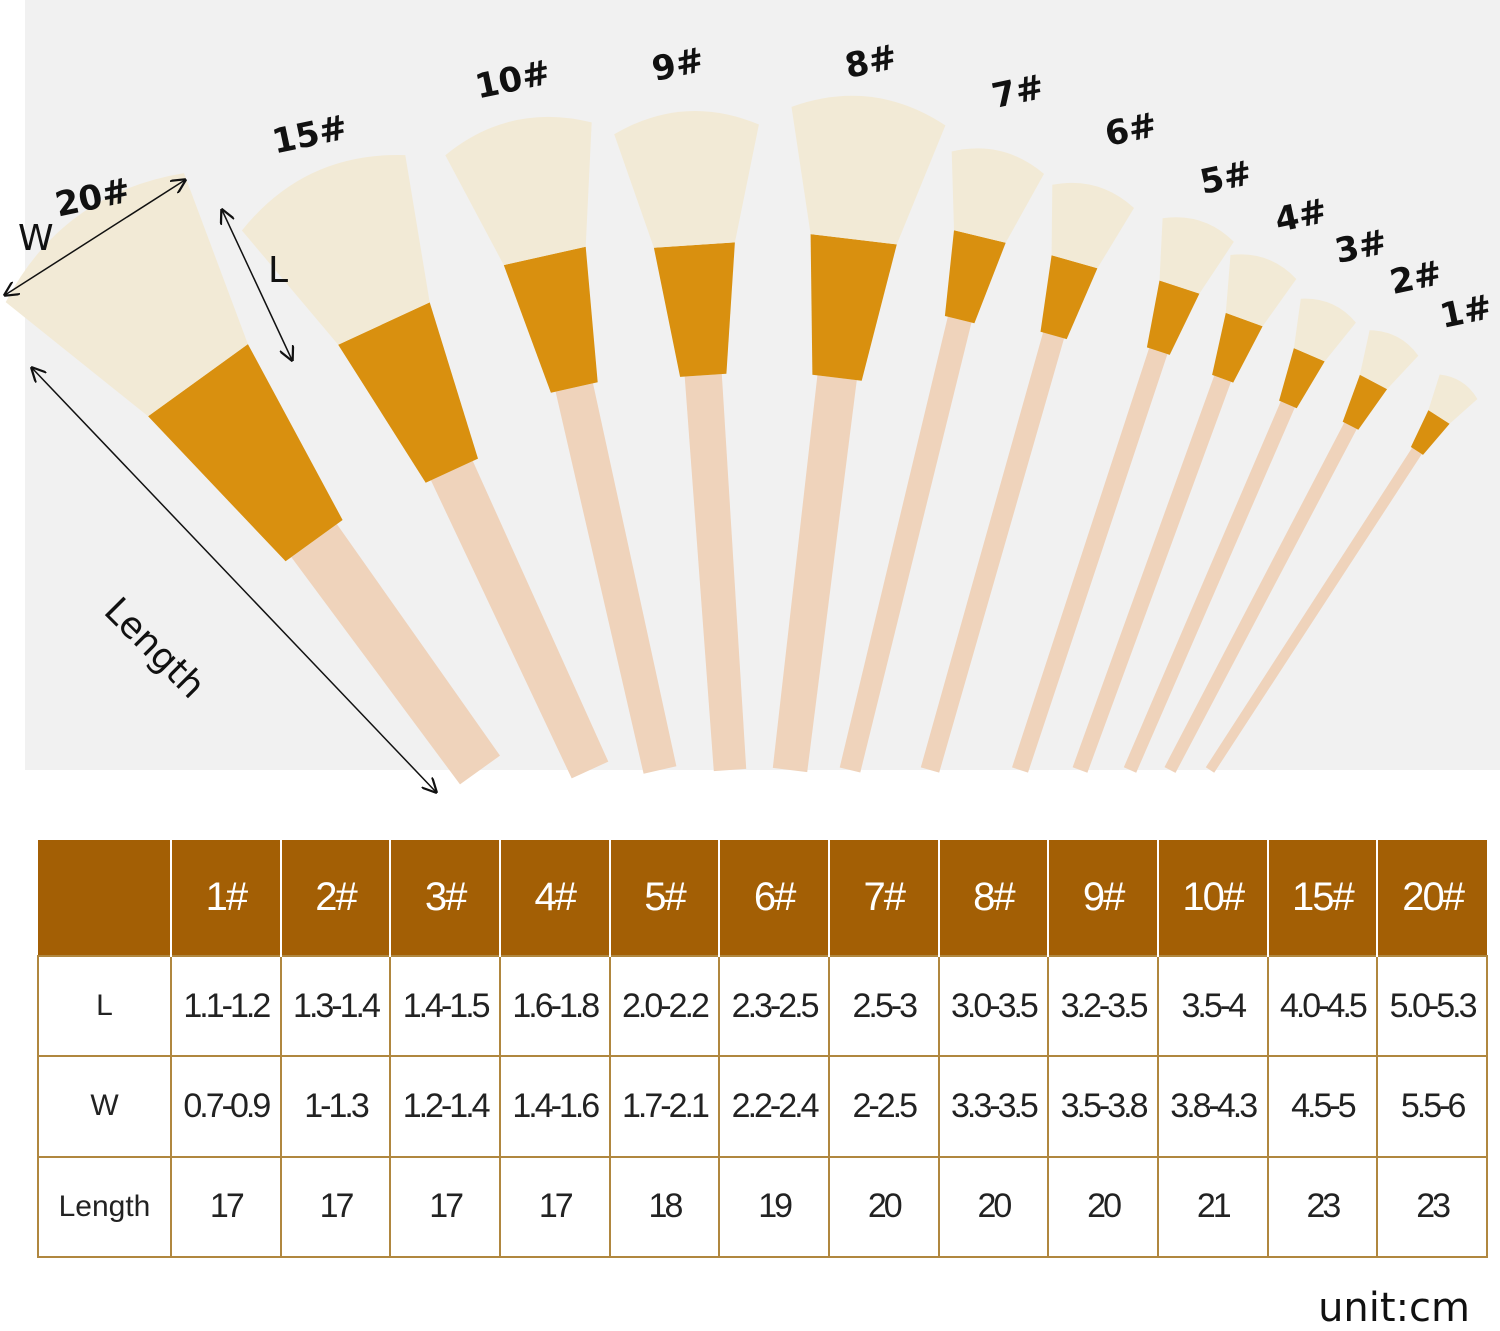 The height and width of the screenshot is (1331, 1500). What do you see at coordinates (883, 1006) in the screenshot?
I see `table-cell: 2.5-3` at bounding box center [883, 1006].